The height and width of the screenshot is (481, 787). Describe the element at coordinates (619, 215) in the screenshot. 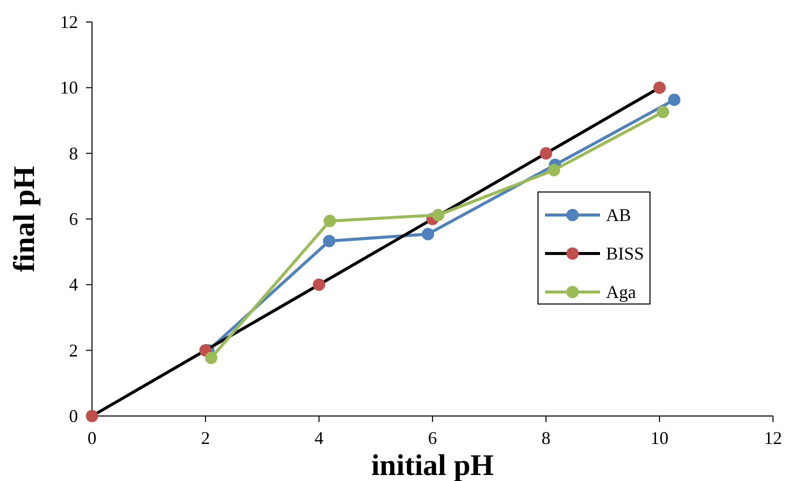

I see `legend-label: AB` at that location.